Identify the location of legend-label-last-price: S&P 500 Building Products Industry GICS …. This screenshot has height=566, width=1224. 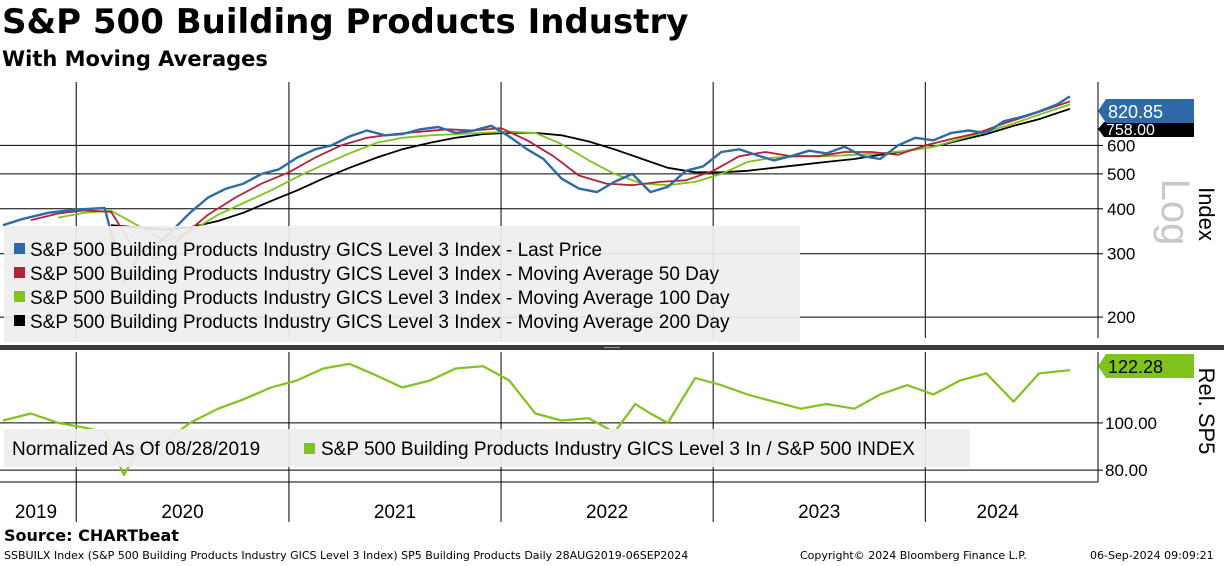
(316, 250).